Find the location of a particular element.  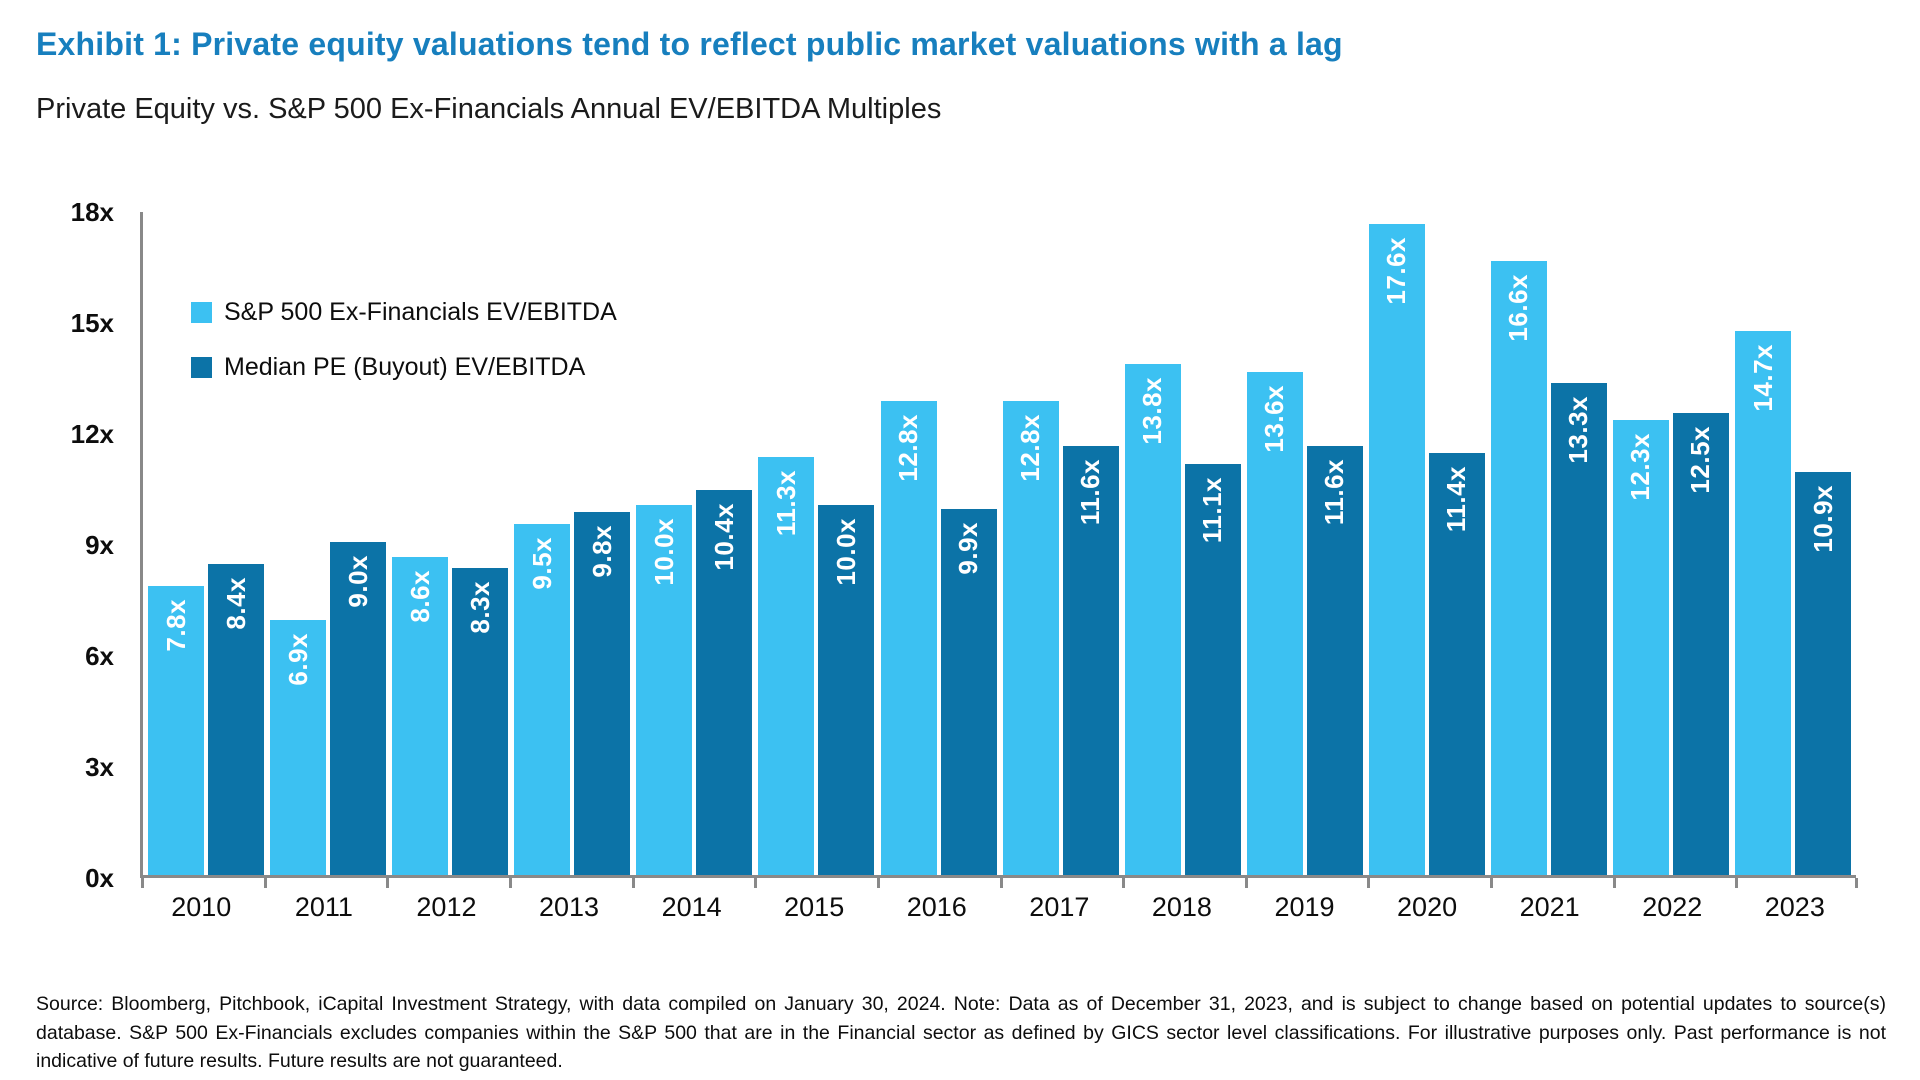

bar-group-2013: 9.5x 9.8x is located at coordinates (572, 543).